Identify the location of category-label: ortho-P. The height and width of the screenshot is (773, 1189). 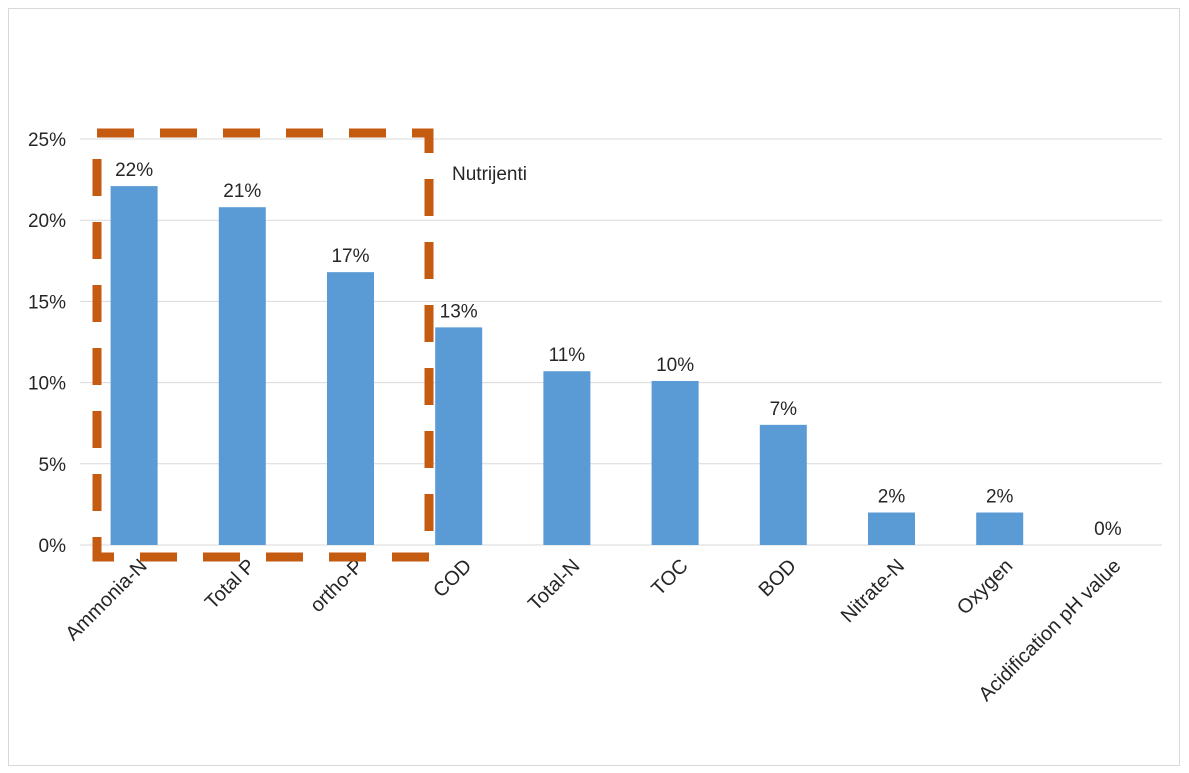
(337, 586).